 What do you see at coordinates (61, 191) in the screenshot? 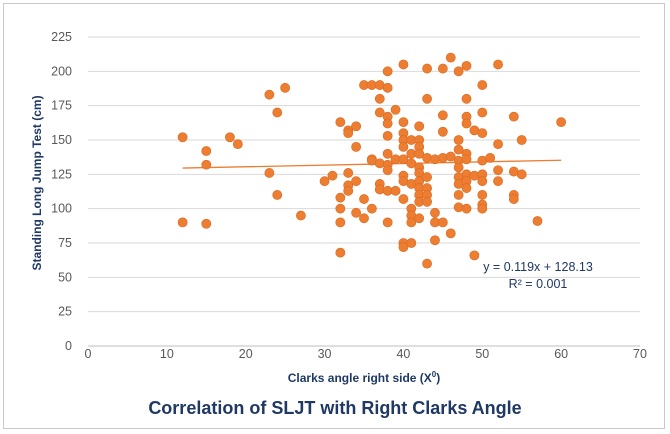
I see `y-tick-labels: 0 25 50 75 100 125 150 175 200 225` at bounding box center [61, 191].